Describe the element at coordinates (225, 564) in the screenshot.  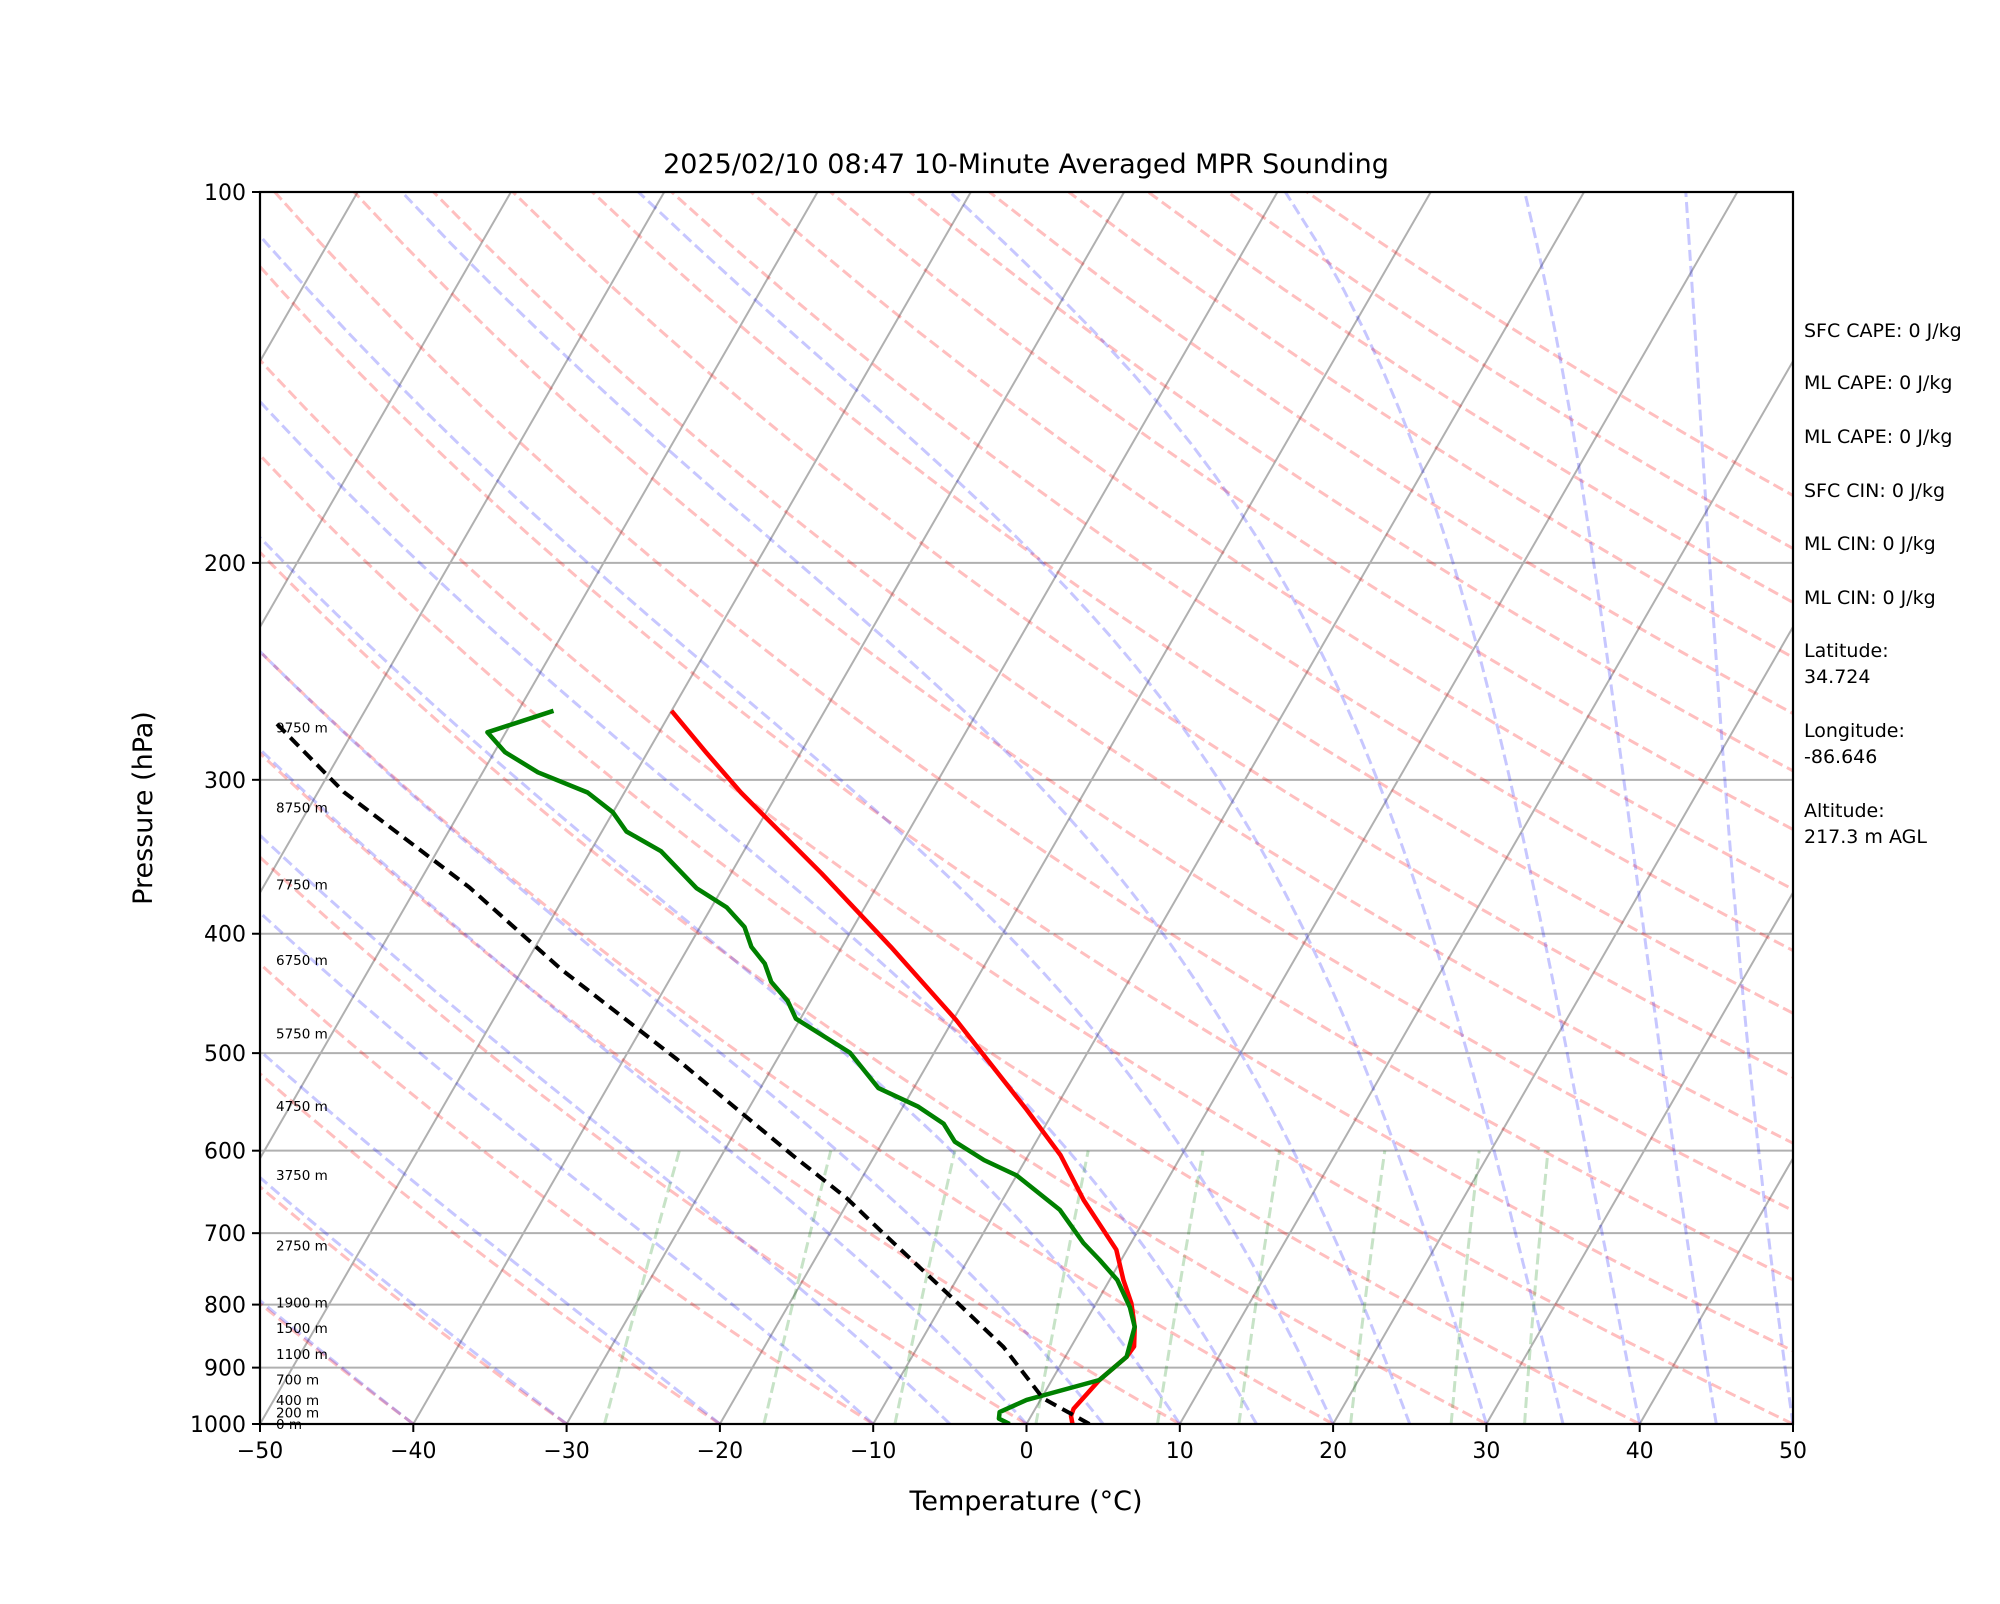
I see `y-tick-label: 200` at that location.